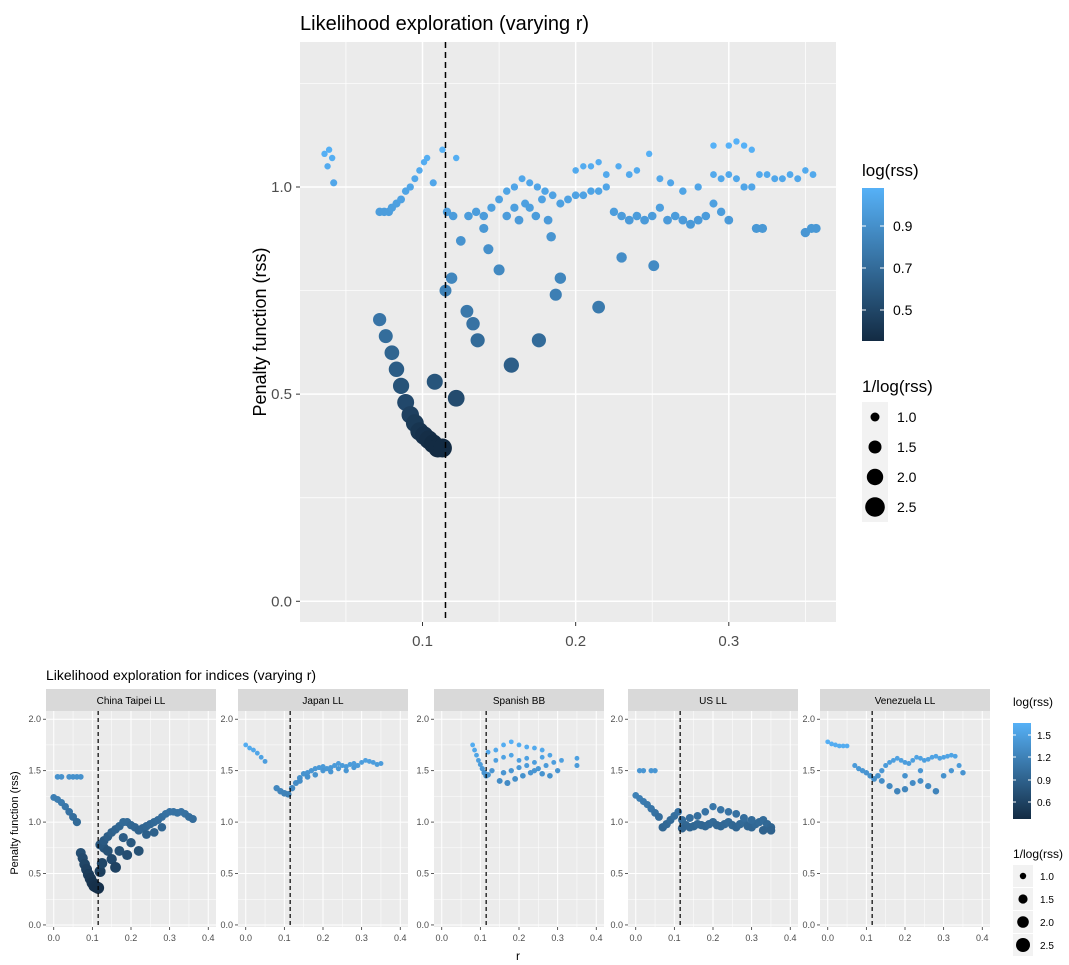  Describe the element at coordinates (422, 822) in the screenshot. I see `facet-y-tick-label: 1.0` at that location.